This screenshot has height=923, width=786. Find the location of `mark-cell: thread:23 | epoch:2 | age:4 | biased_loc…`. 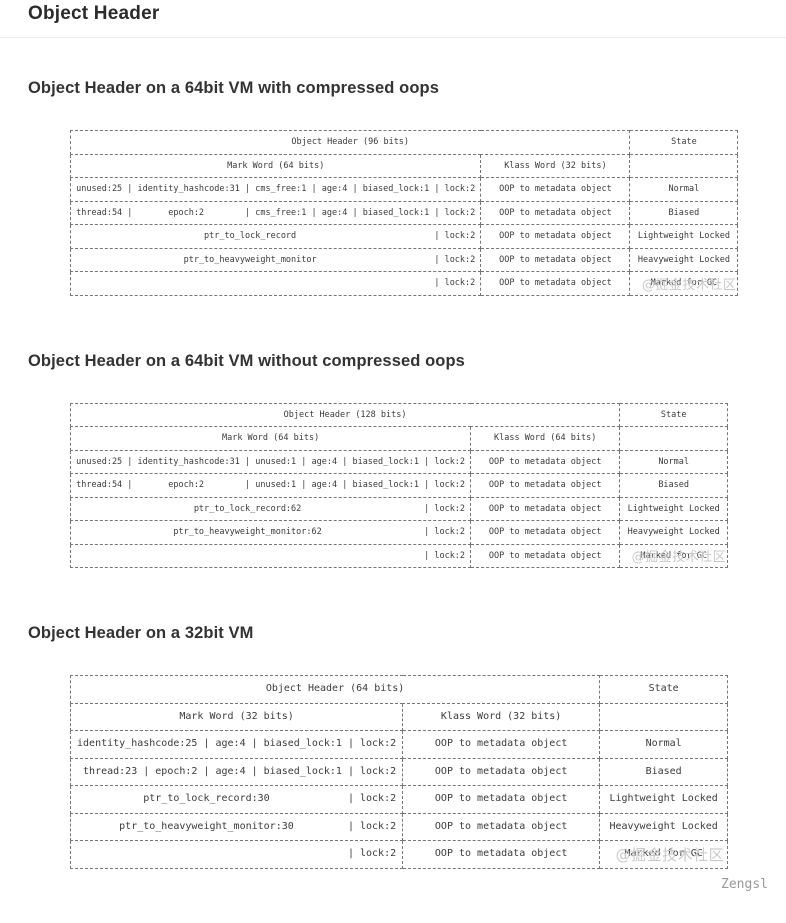

mark-cell: thread:23 | epoch:2 | age:4 | biased_loc… is located at coordinates (236, 771).